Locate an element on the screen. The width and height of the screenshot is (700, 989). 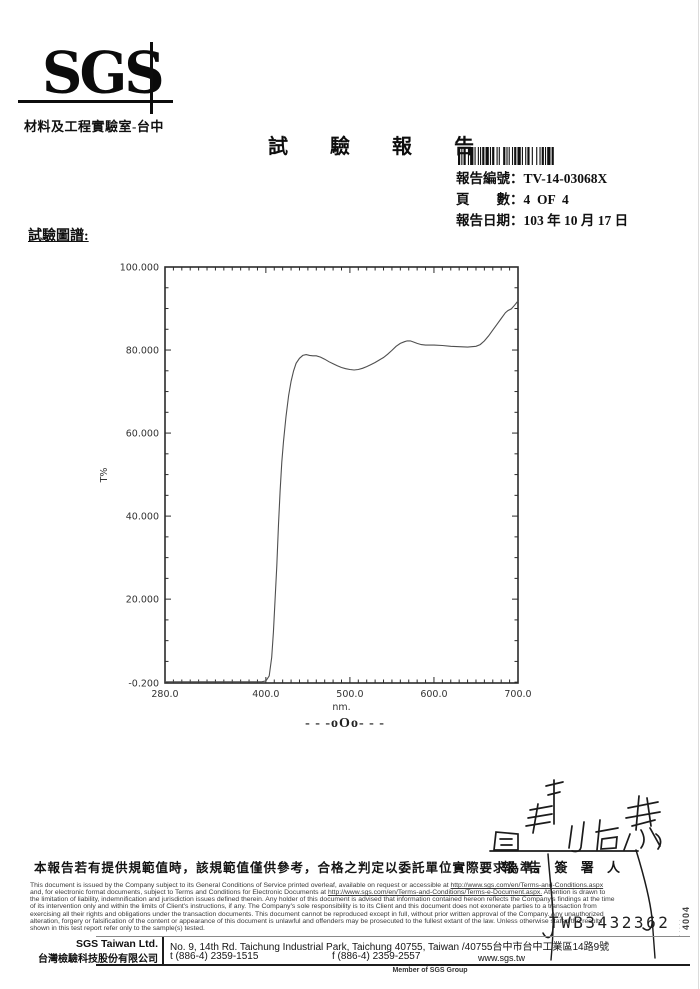
report-date-value: 103 年 10 月 17 日 is located at coordinates (576, 220).